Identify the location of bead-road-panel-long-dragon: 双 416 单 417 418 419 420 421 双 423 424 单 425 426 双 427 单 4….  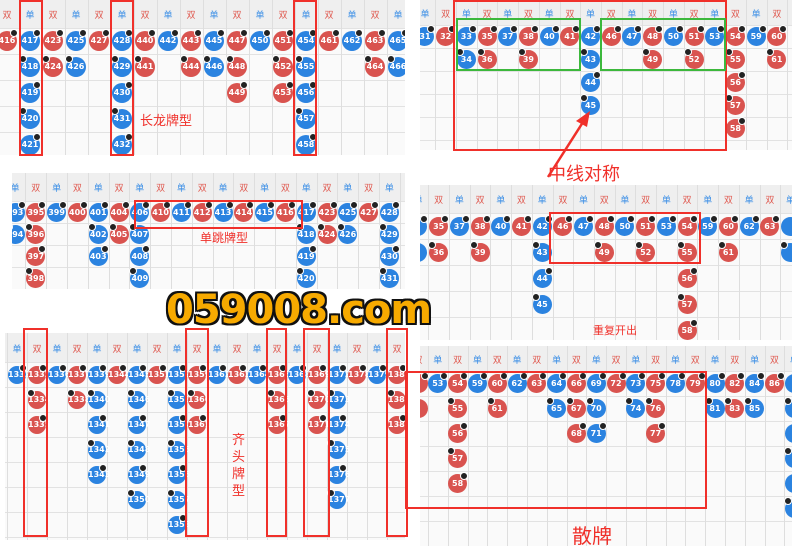
(202, 77).